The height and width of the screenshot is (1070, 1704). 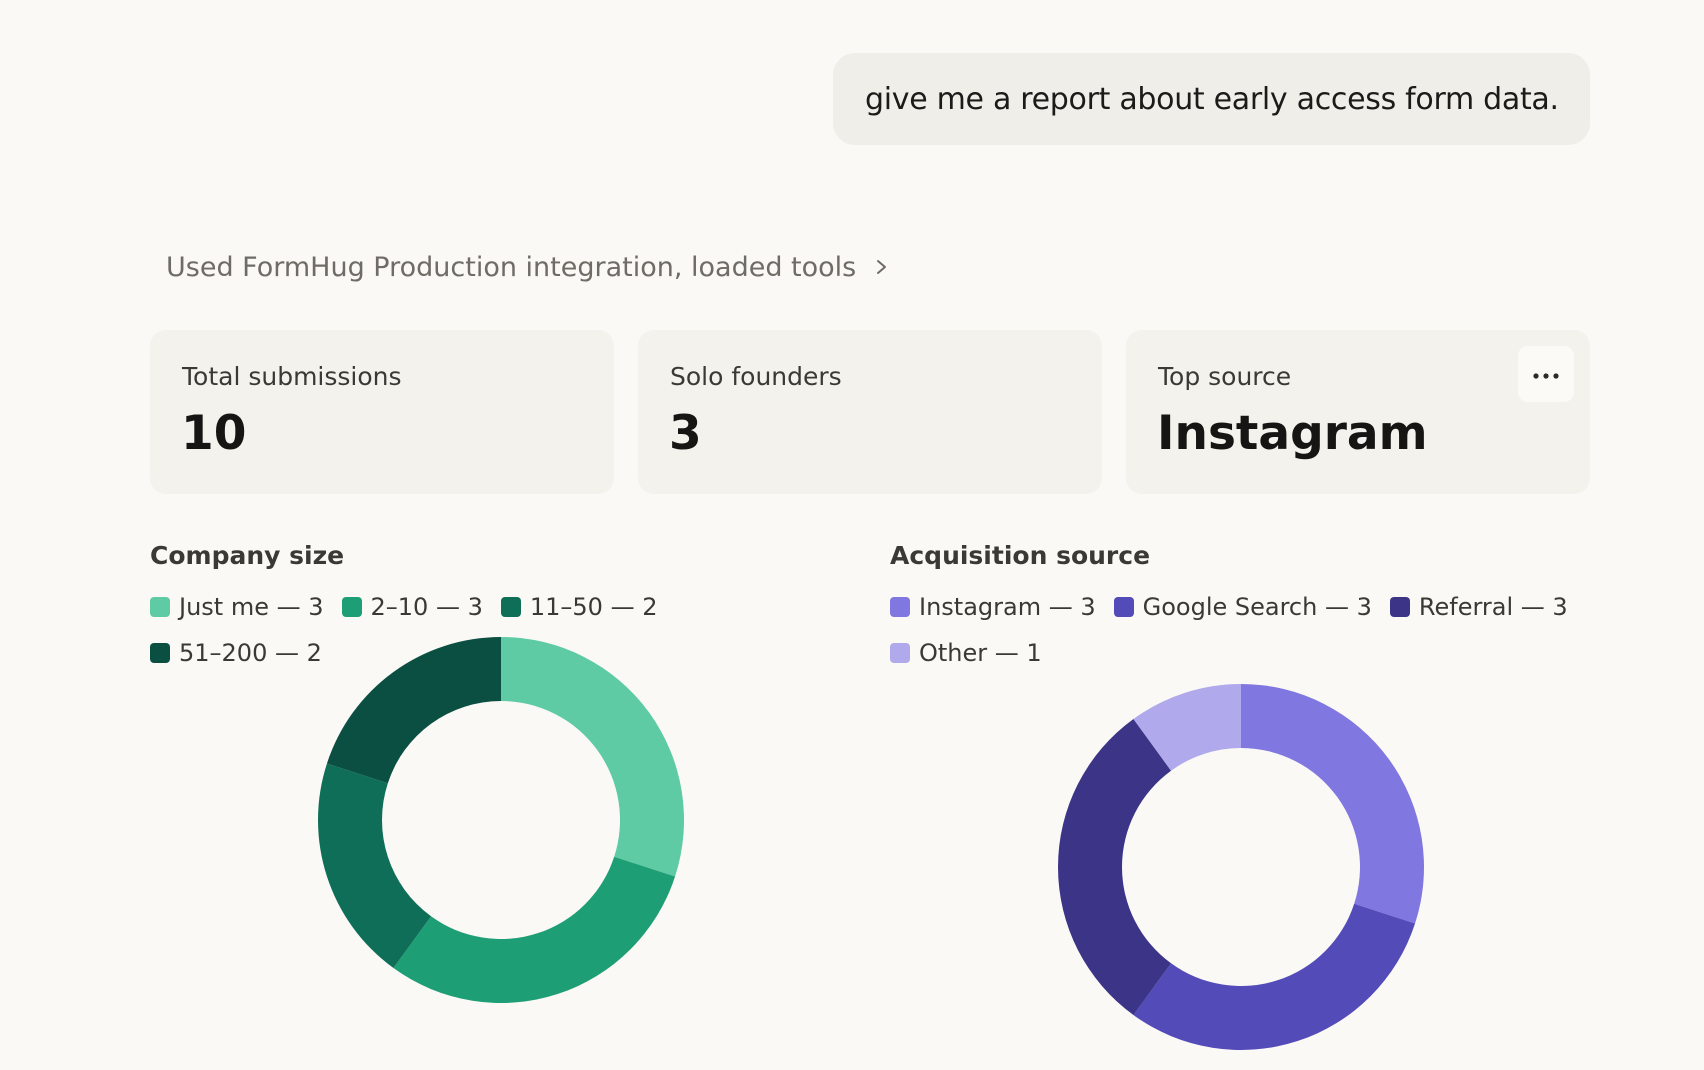 What do you see at coordinates (250, 653) in the screenshot?
I see `legend-label: 51–200 — 2` at bounding box center [250, 653].